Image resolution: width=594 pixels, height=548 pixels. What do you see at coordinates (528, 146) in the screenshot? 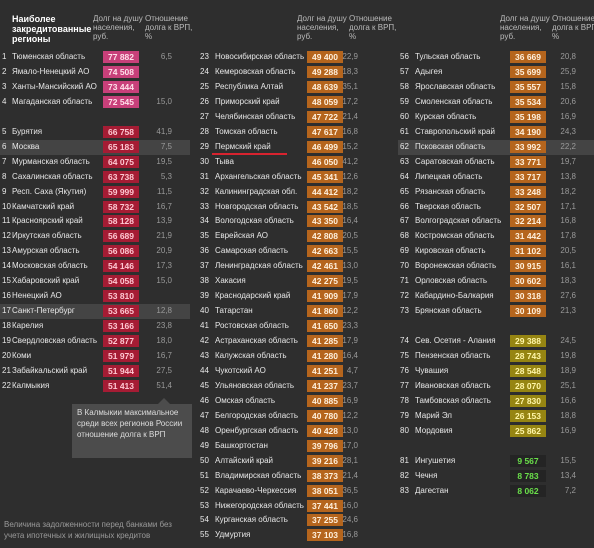
I see `debt-value: 33 992` at bounding box center [528, 146].